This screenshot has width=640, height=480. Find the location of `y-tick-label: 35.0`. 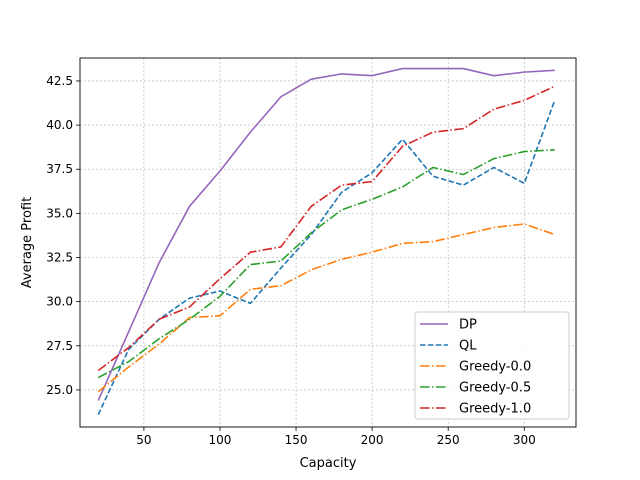

y-tick-label: 35.0 is located at coordinates (59, 213).